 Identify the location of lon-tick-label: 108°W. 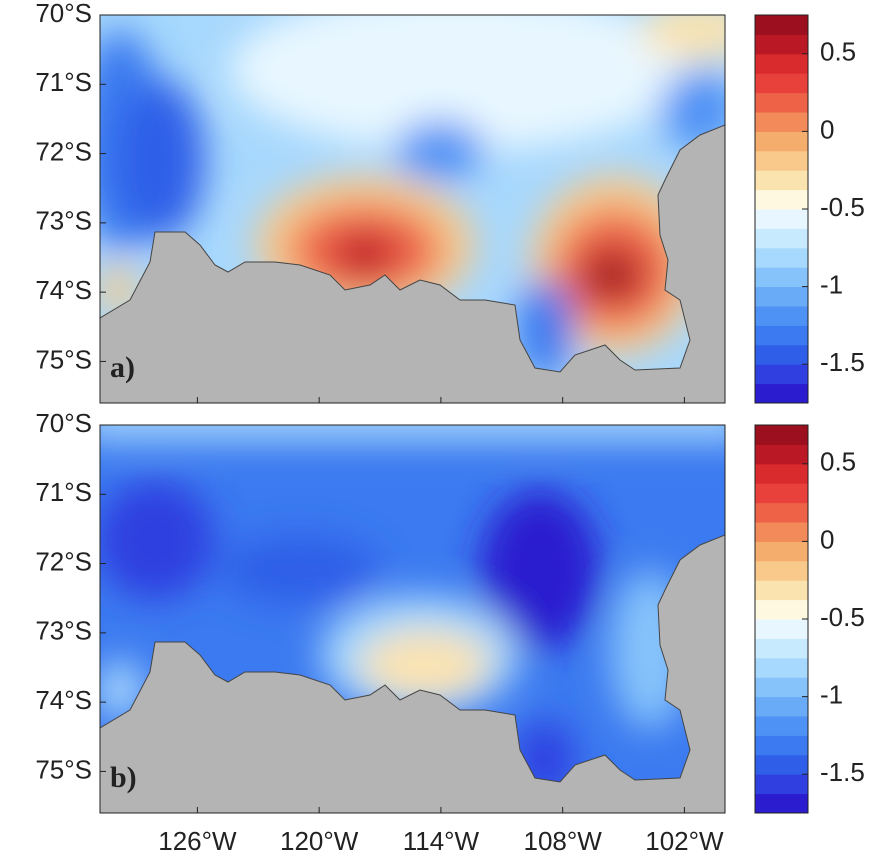
(562, 841).